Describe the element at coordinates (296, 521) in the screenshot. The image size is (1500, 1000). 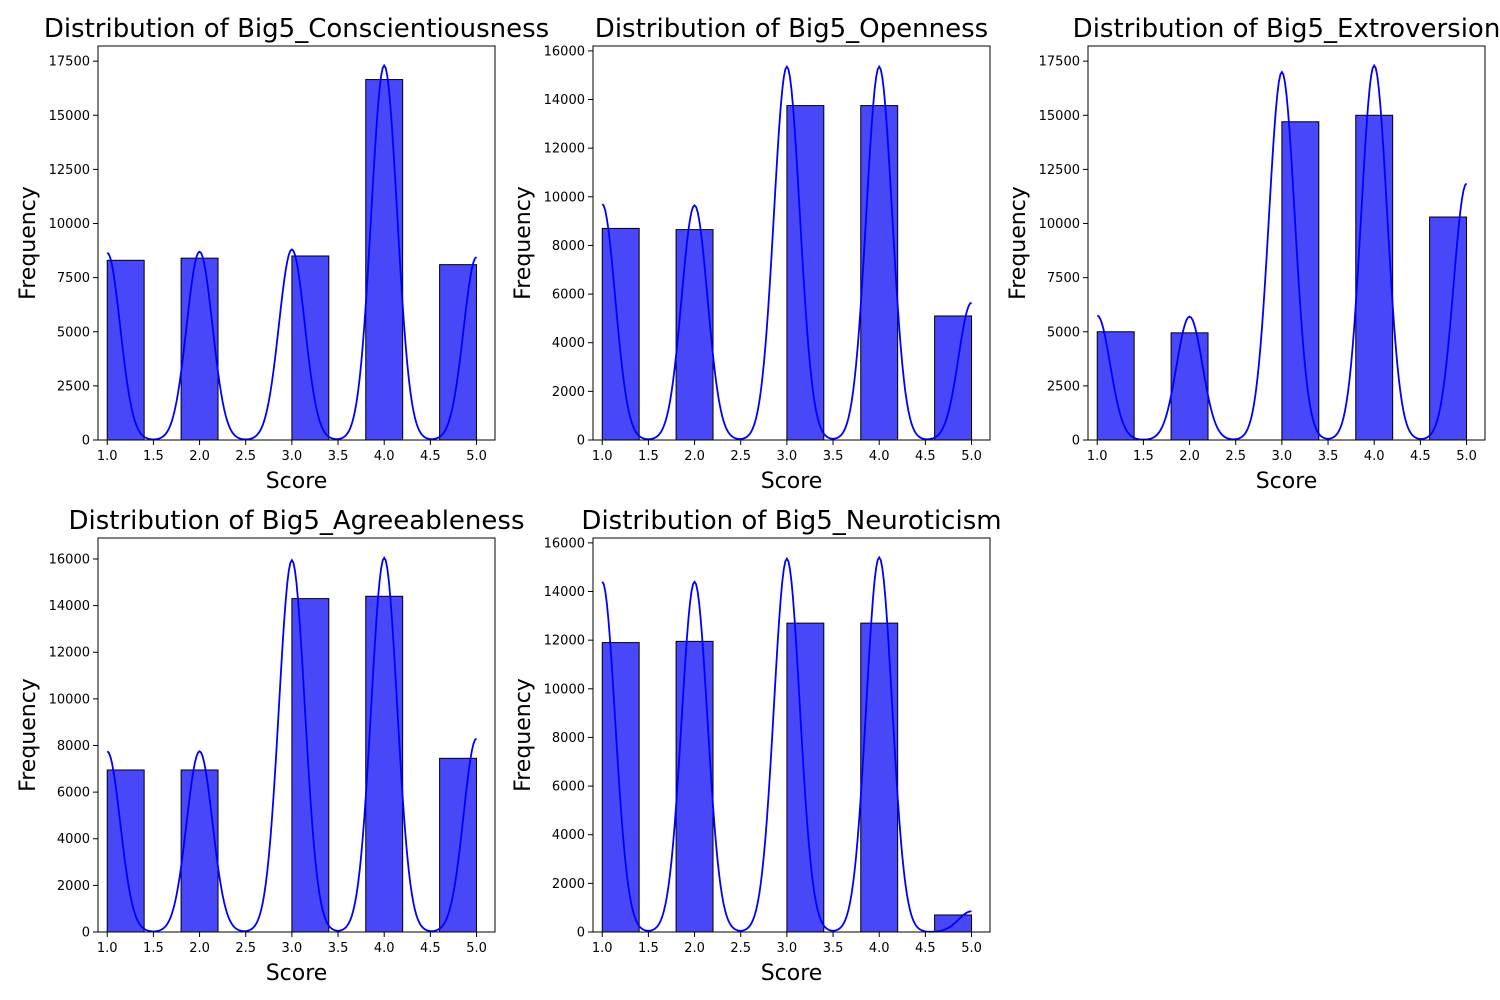
I see `chart-title: Distribution of Big5_Agreeableness` at that location.